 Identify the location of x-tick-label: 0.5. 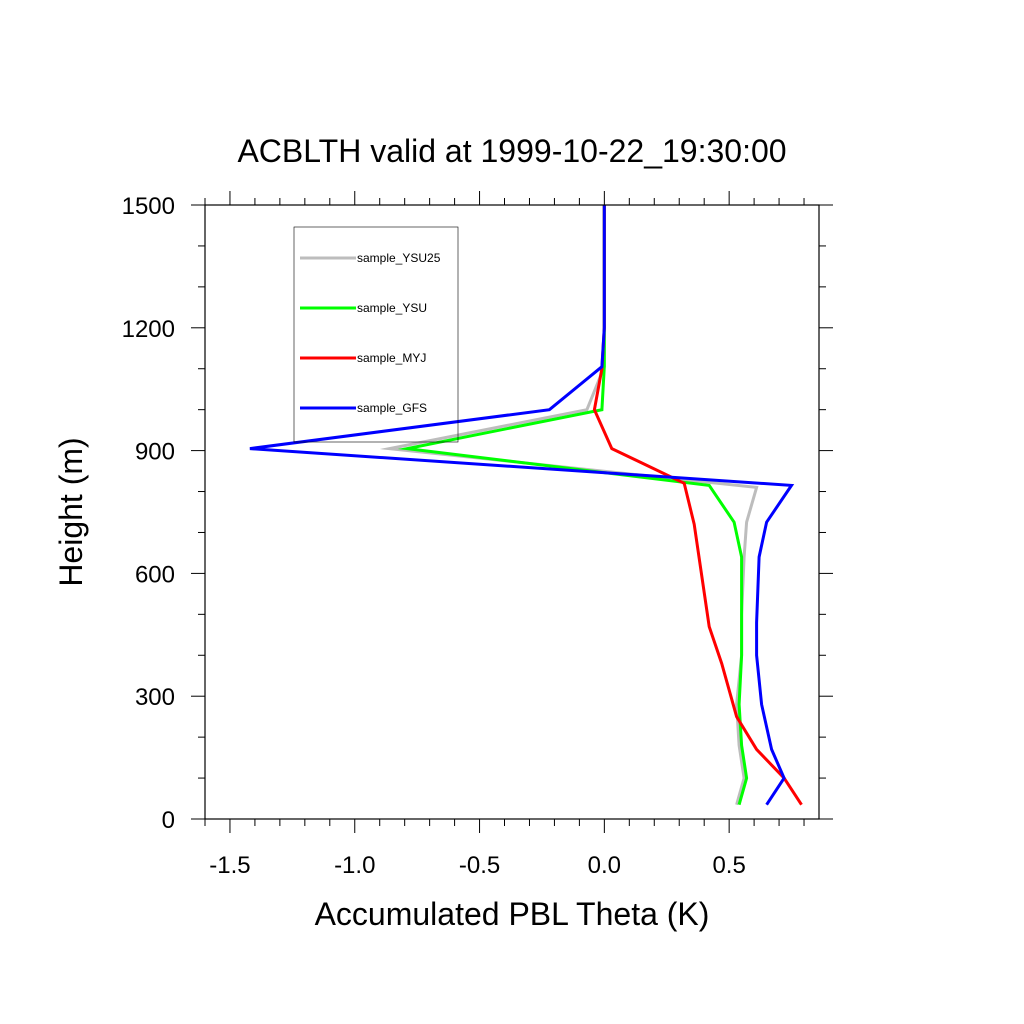
(728, 865).